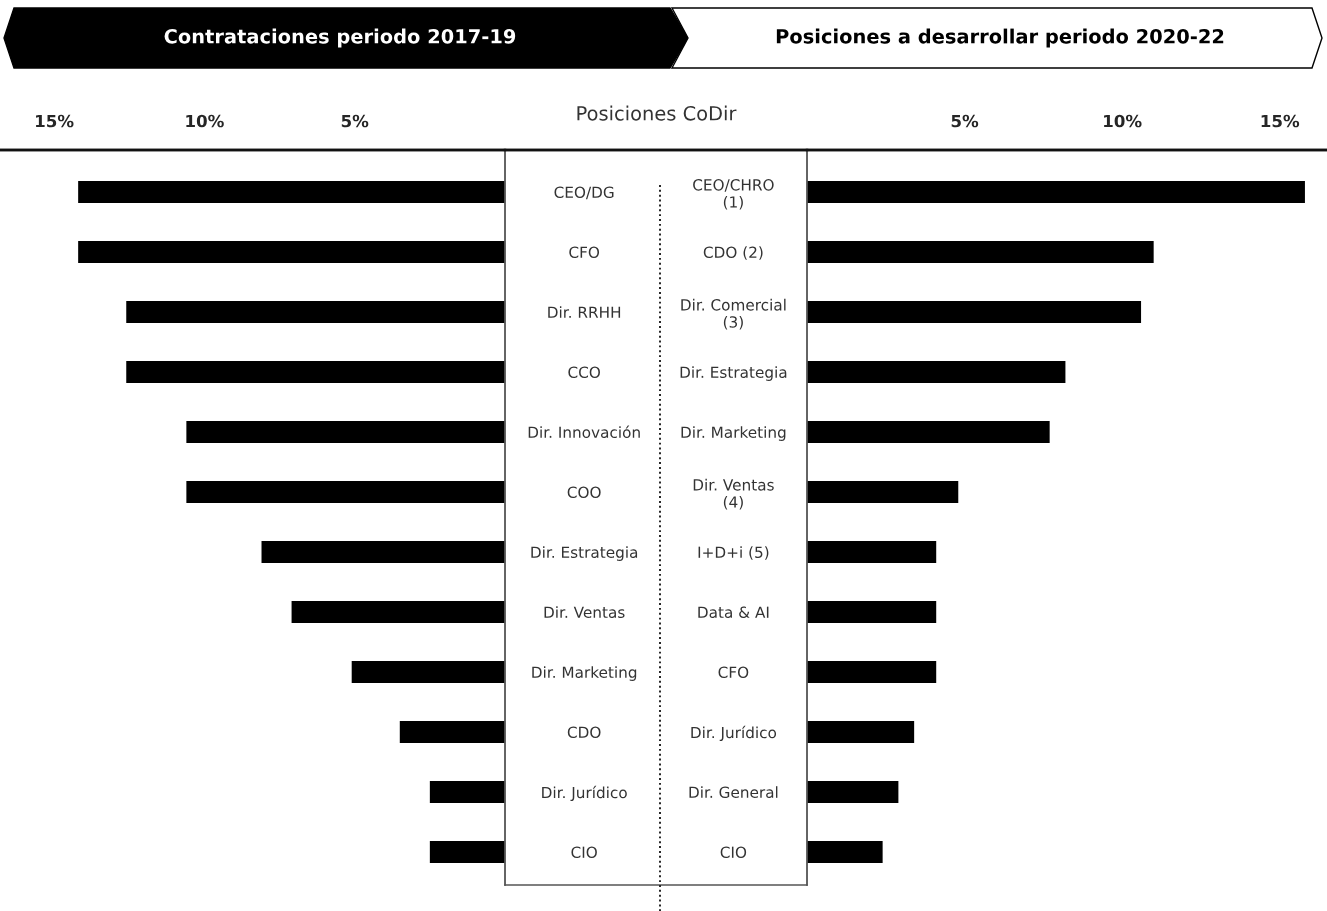 Image resolution: width=1327 pixels, height=911 pixels. Describe the element at coordinates (584, 612) in the screenshot. I see `y-tick-label: Dir. Ventas` at that location.